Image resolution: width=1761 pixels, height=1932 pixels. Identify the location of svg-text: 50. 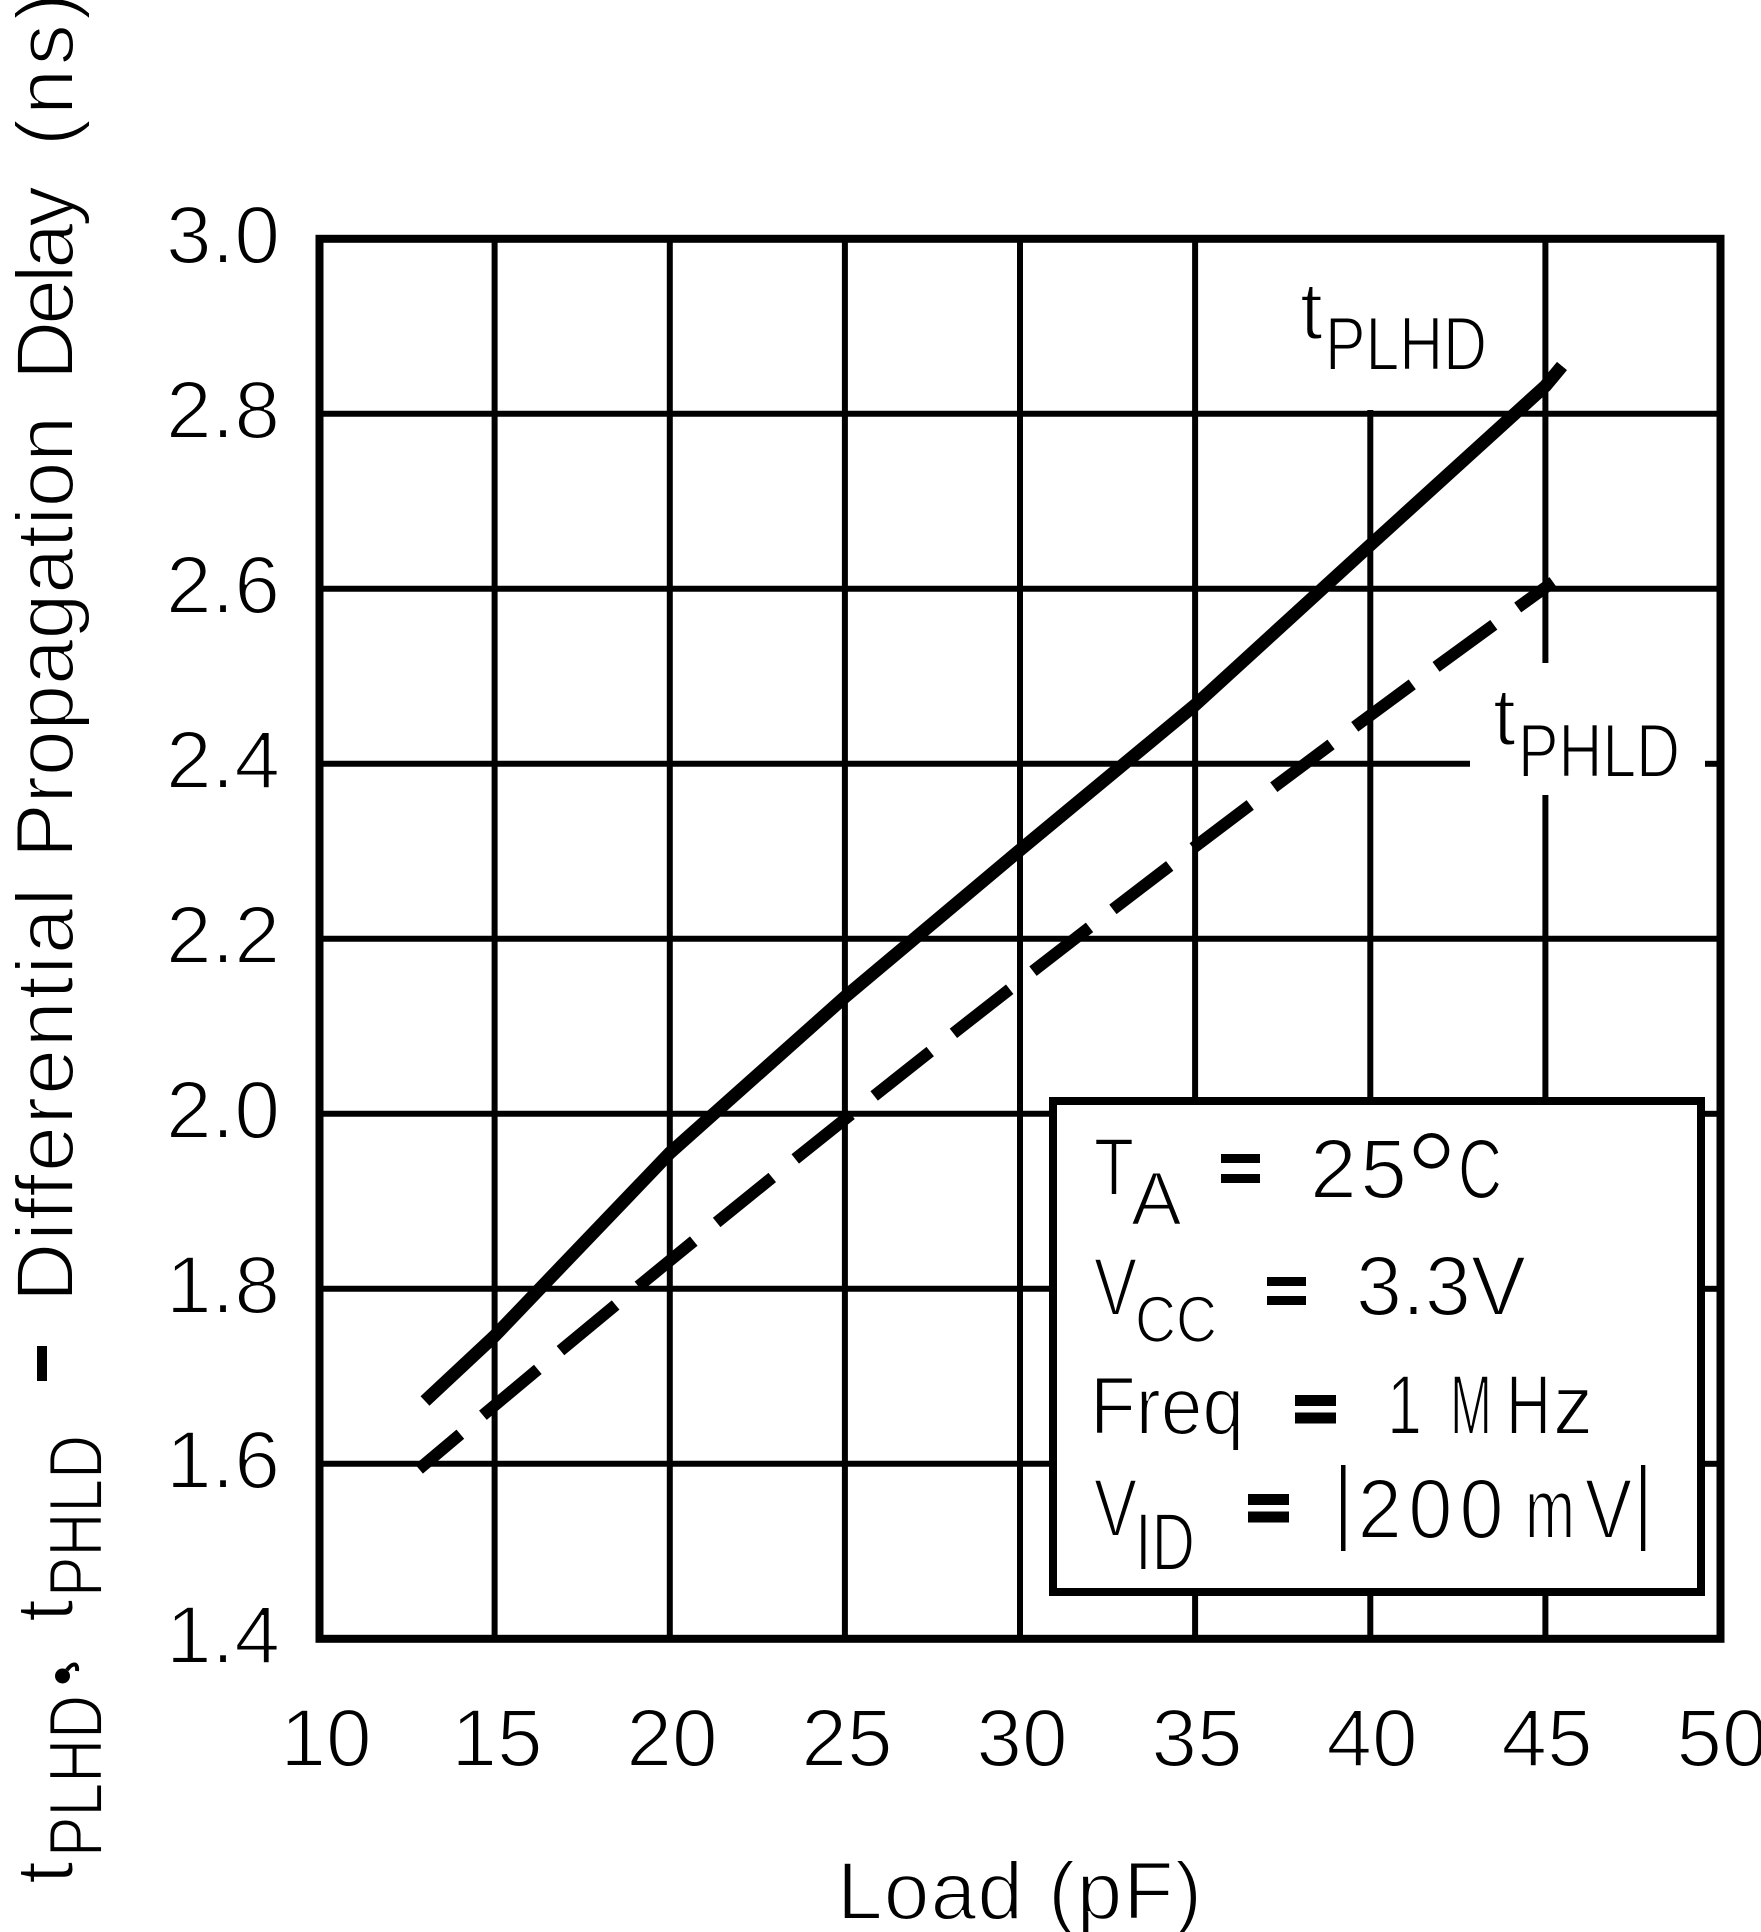
(1718, 1738).